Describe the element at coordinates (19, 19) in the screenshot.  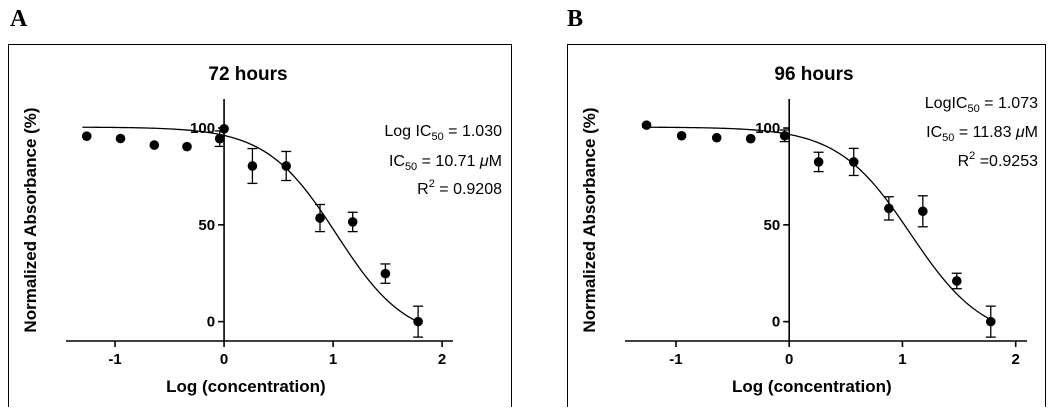
I see `panel-letter-a: A` at that location.